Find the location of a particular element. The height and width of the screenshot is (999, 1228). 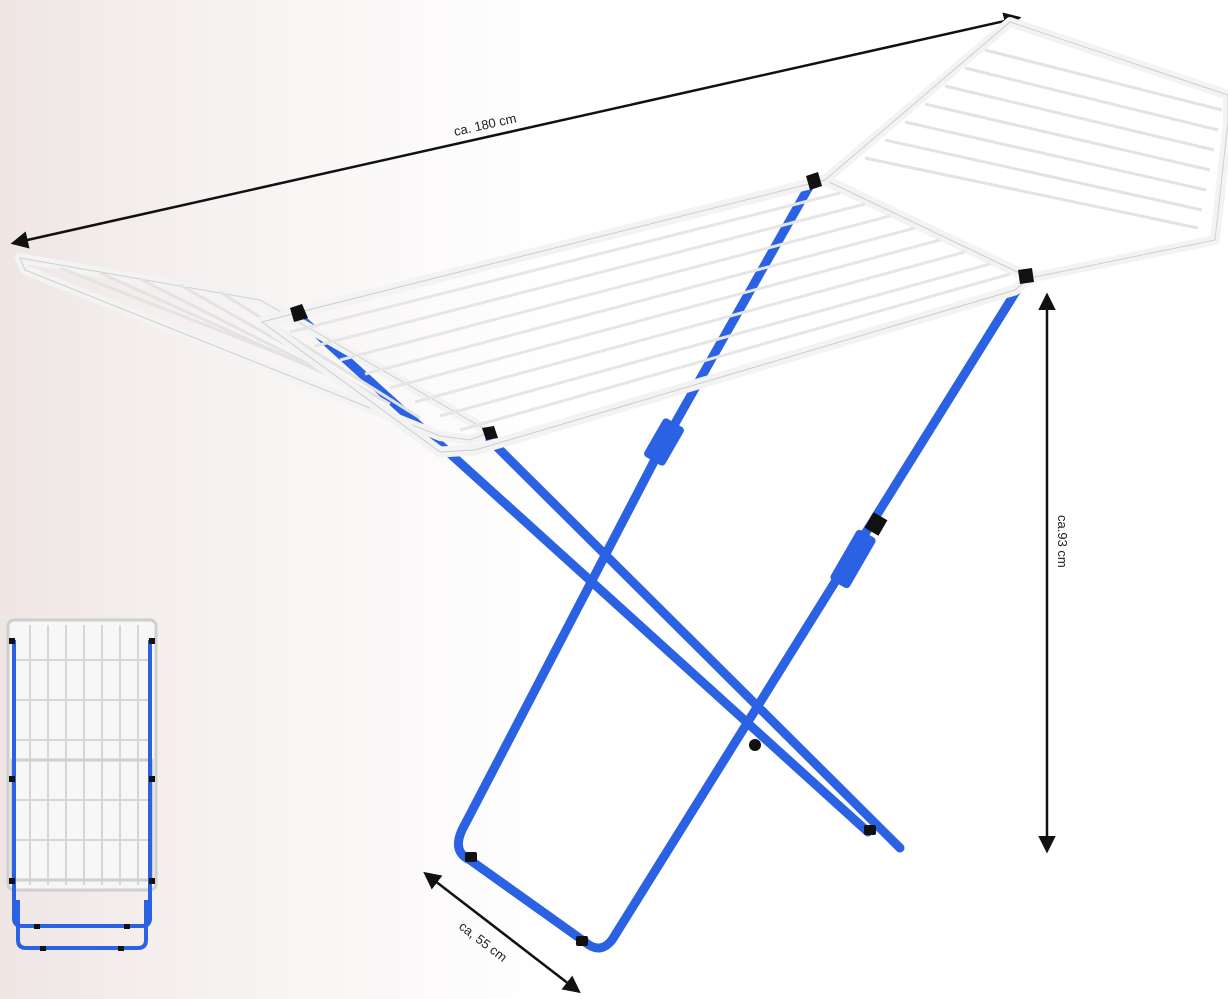

right-wing is located at coordinates (1024, 150).